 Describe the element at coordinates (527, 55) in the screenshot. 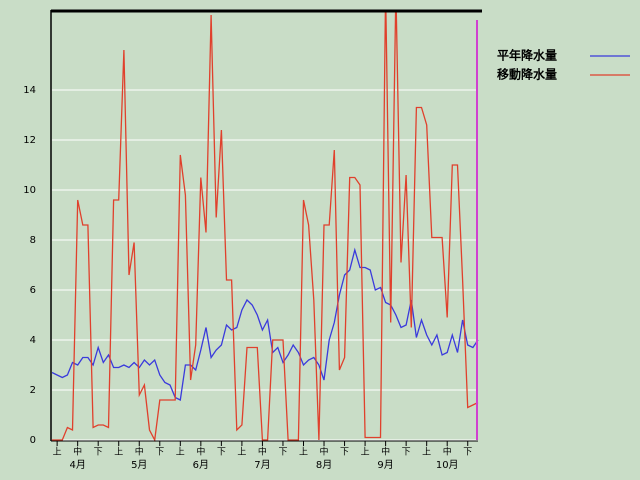

I see `legend-label: 平年降水量` at that location.